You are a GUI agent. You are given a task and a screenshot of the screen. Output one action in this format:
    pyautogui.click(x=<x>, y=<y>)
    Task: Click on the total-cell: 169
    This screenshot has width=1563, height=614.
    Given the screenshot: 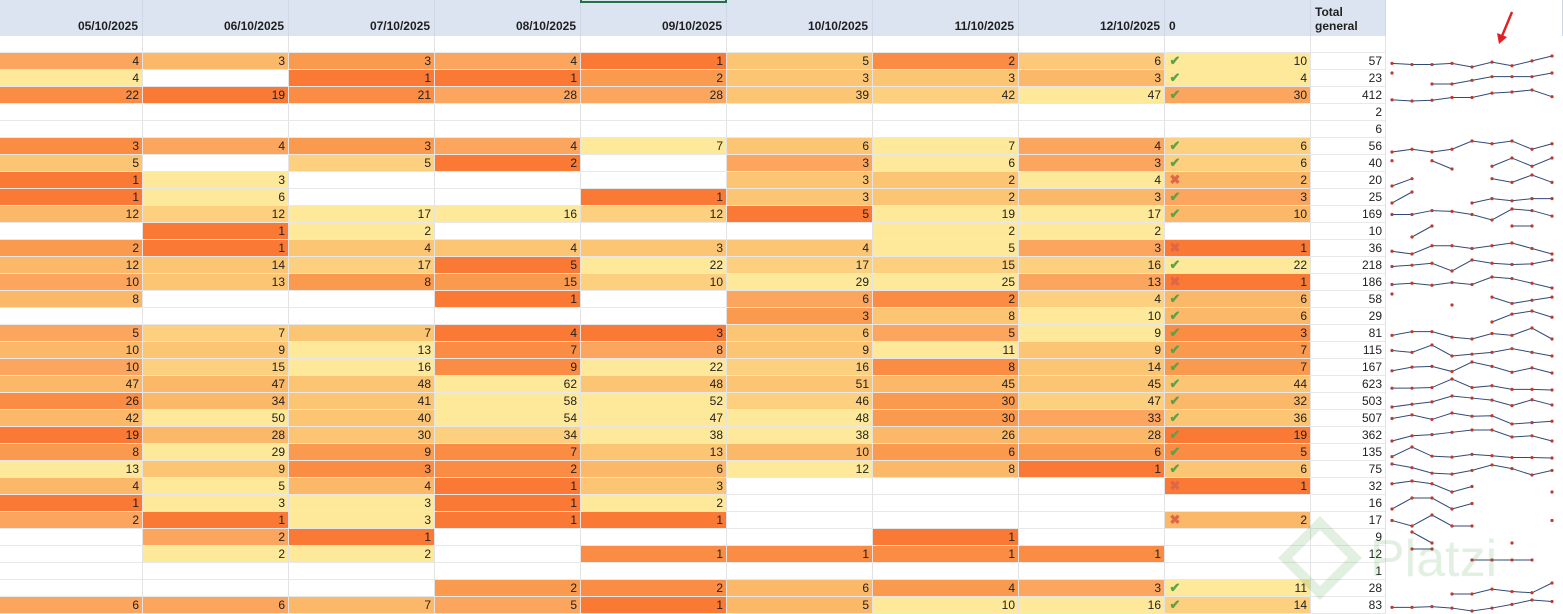 What is the action you would take?
    pyautogui.click(x=1348, y=214)
    